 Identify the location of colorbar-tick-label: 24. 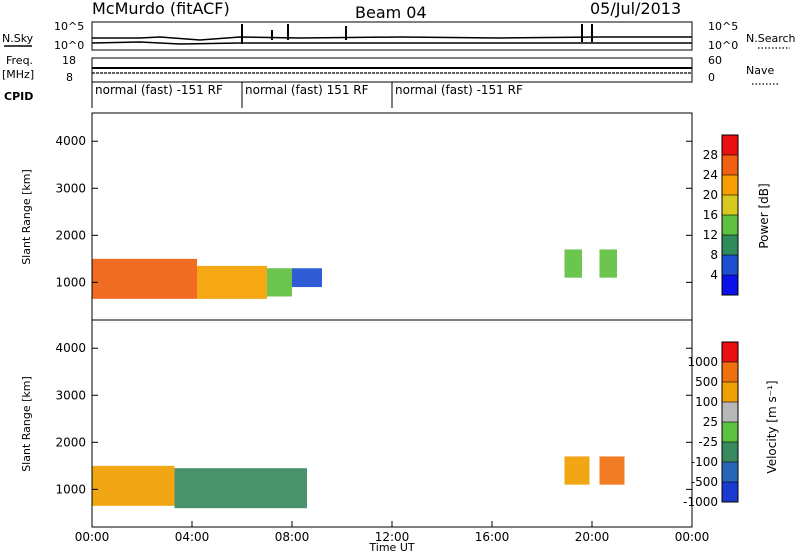
(710, 175).